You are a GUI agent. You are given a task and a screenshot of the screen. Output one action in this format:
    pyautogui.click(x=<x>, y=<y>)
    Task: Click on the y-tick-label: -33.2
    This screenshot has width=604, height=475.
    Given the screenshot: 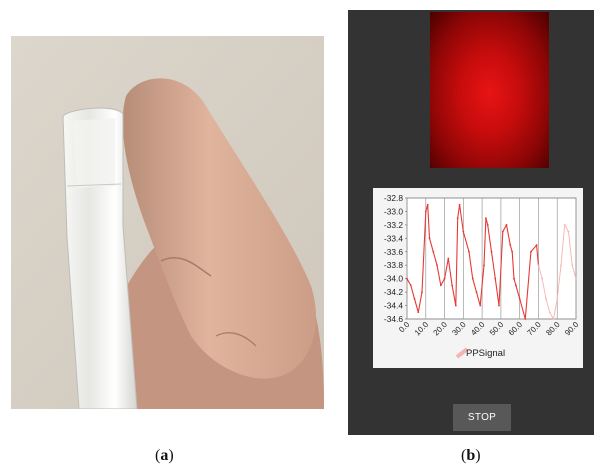 What is the action you would take?
    pyautogui.click(x=393, y=225)
    